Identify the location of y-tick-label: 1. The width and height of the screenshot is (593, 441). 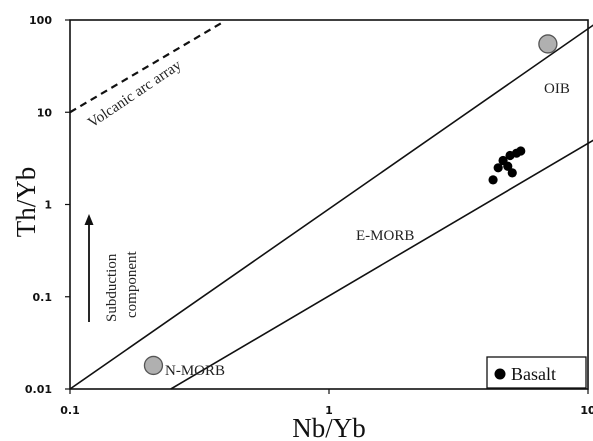
(48, 205).